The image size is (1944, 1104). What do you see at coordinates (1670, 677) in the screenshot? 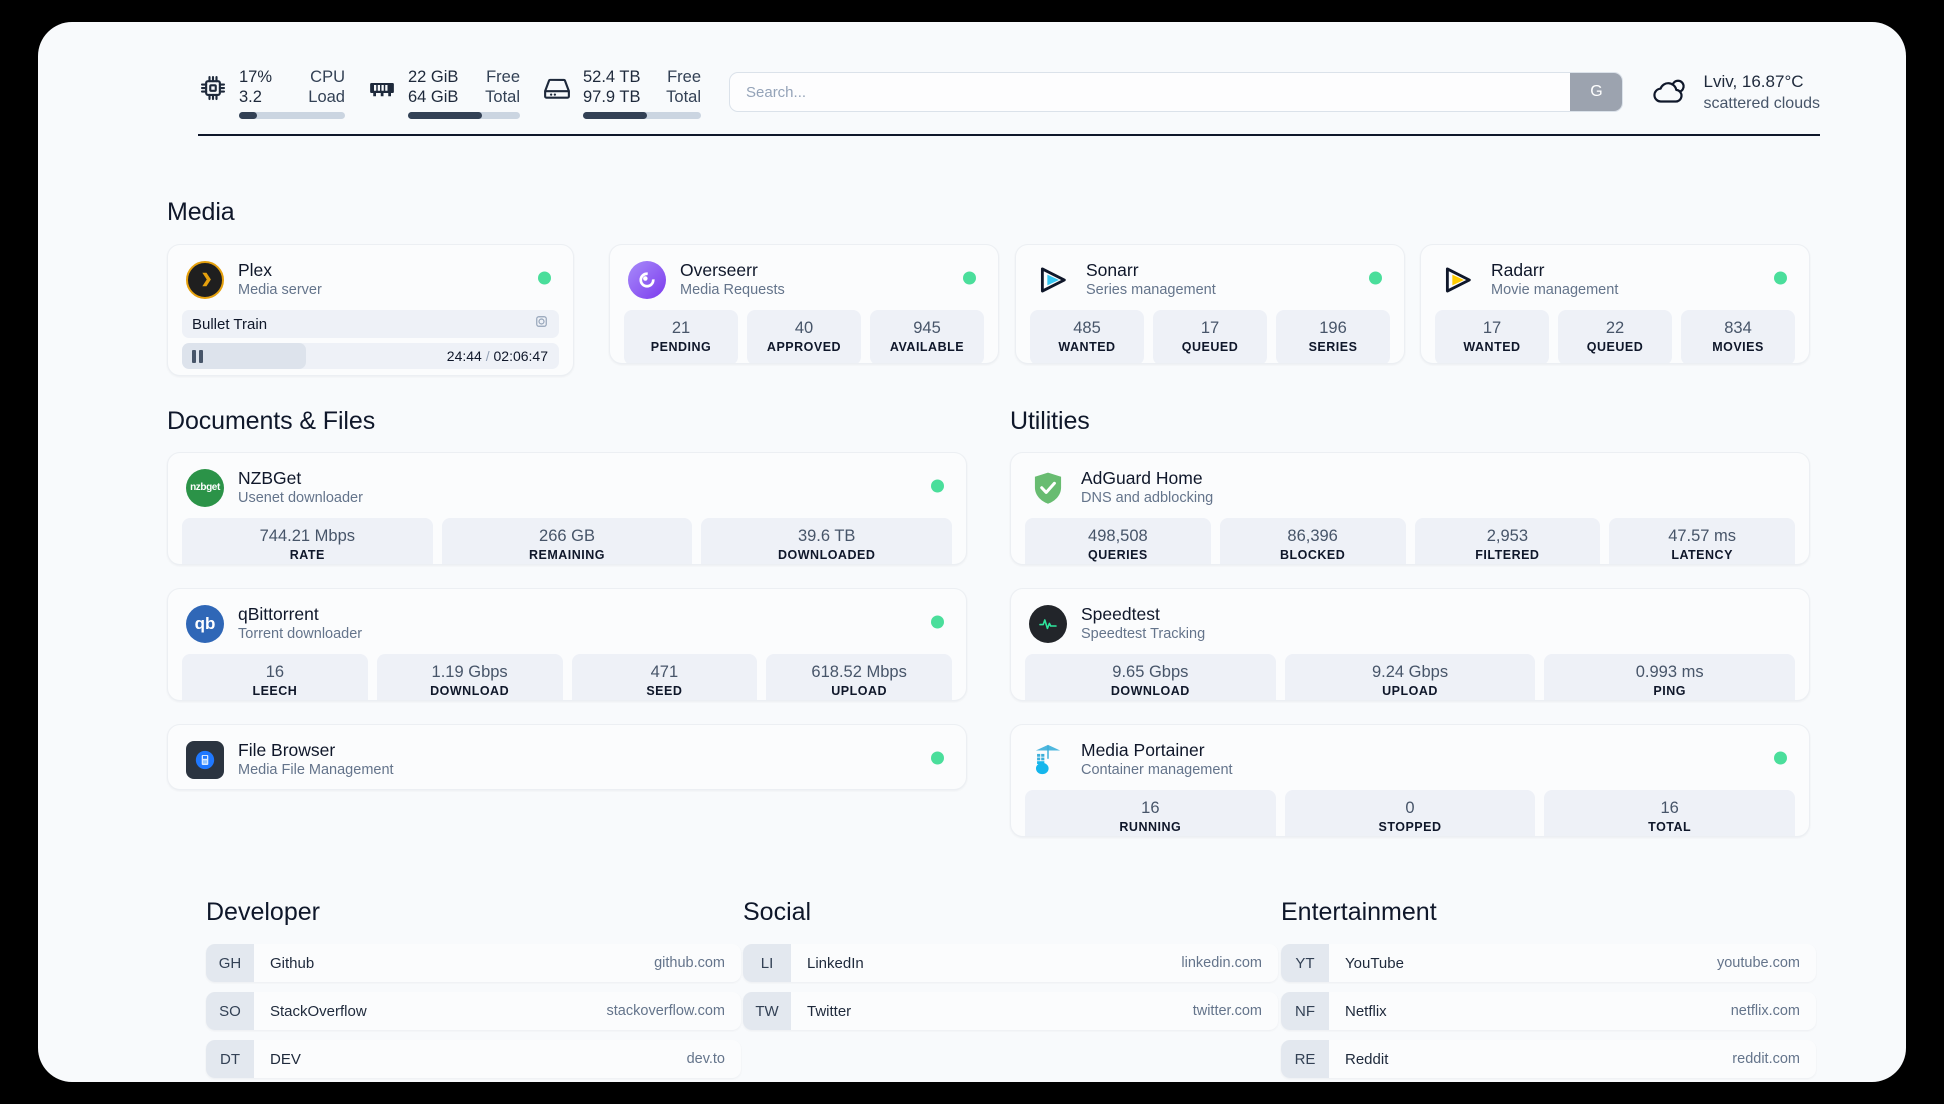
I see `stat-box: 0.993 ms PING` at bounding box center [1670, 677].